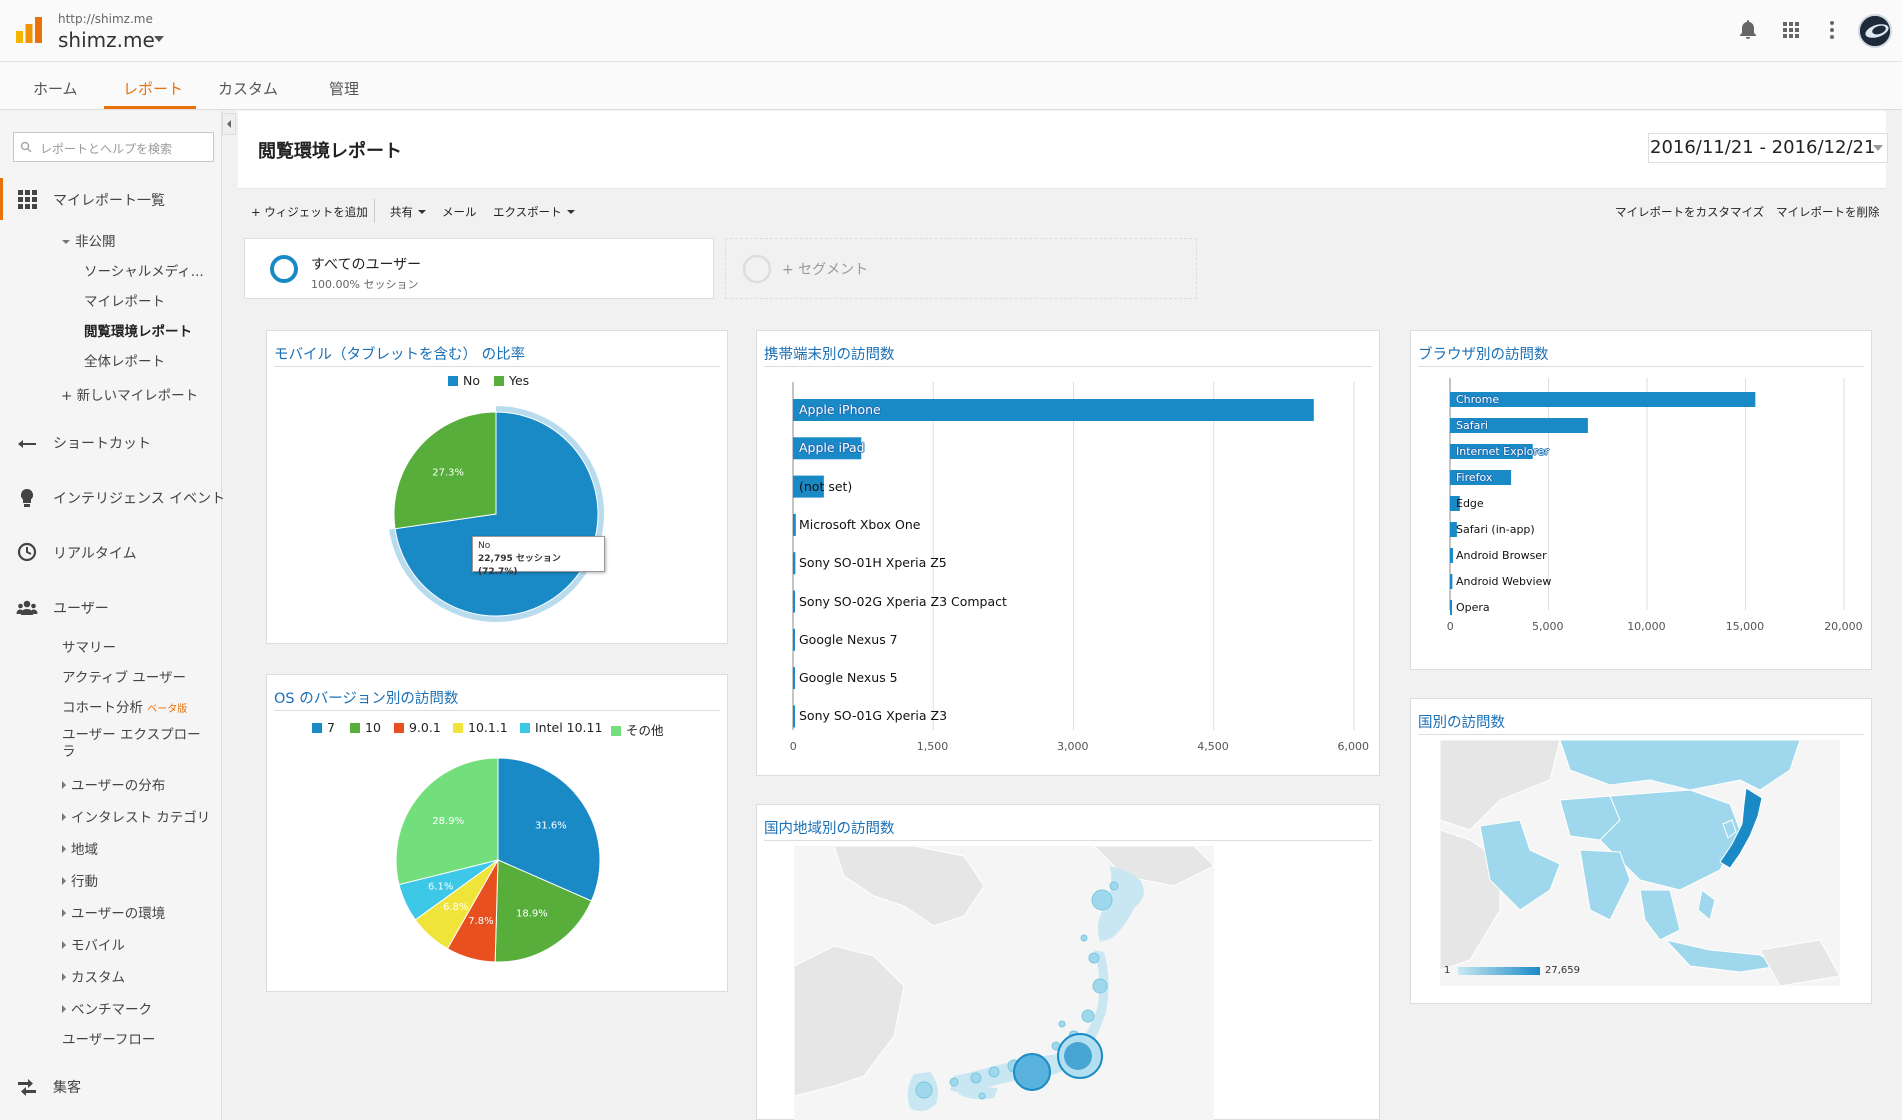 This screenshot has width=1902, height=1120. I want to click on os-pie-chart: 31.6% 18.9% 7.8%6.8% 6.1% 28.9%, so click(498, 860).